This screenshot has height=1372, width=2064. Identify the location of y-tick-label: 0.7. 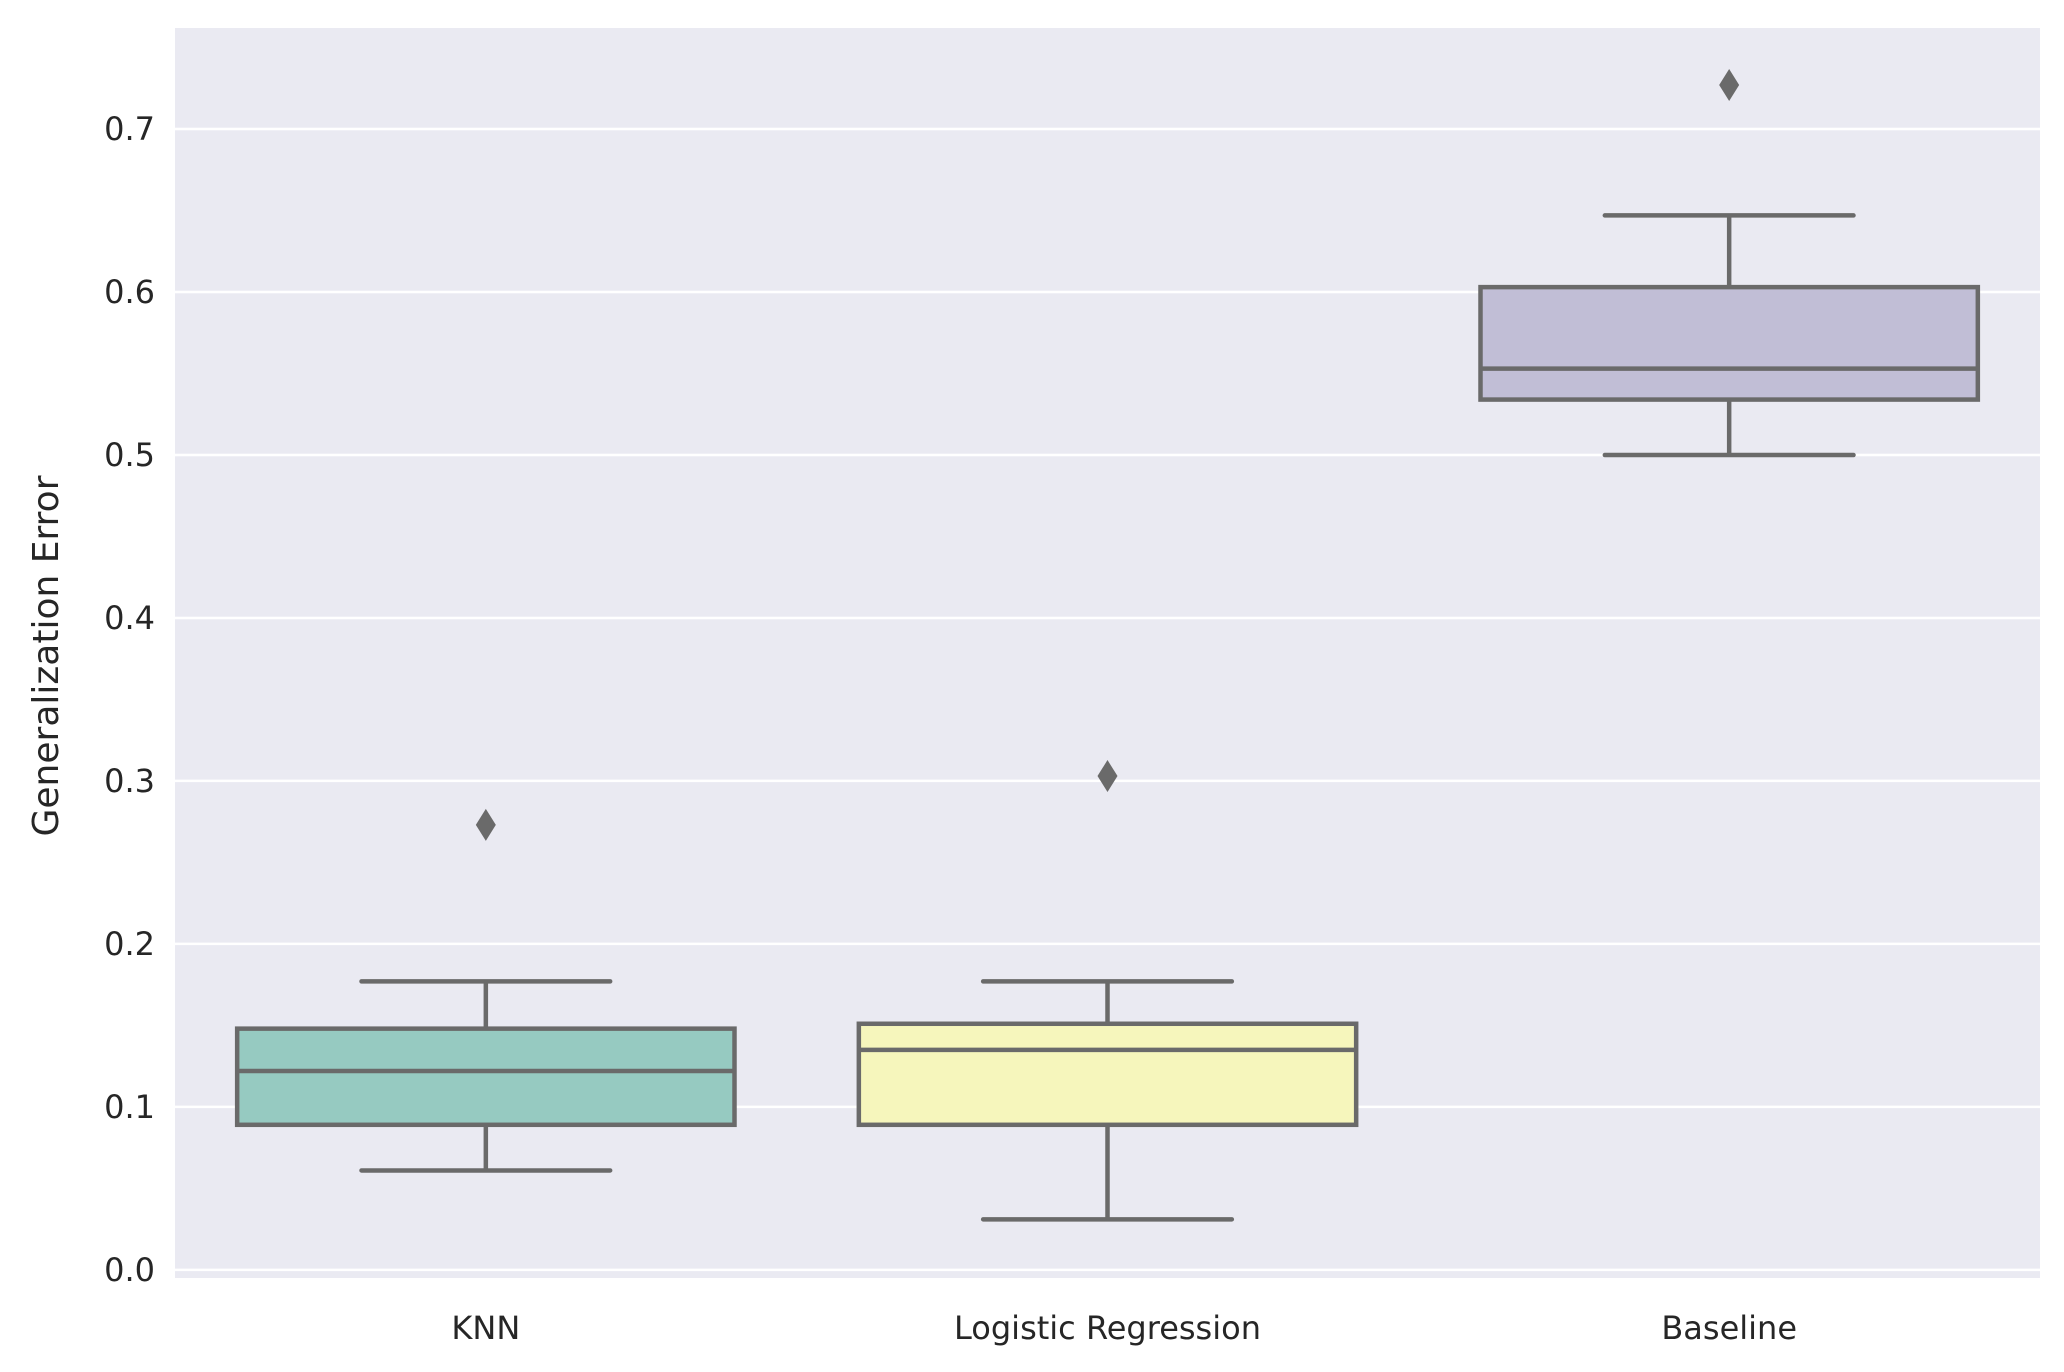
(129, 129).